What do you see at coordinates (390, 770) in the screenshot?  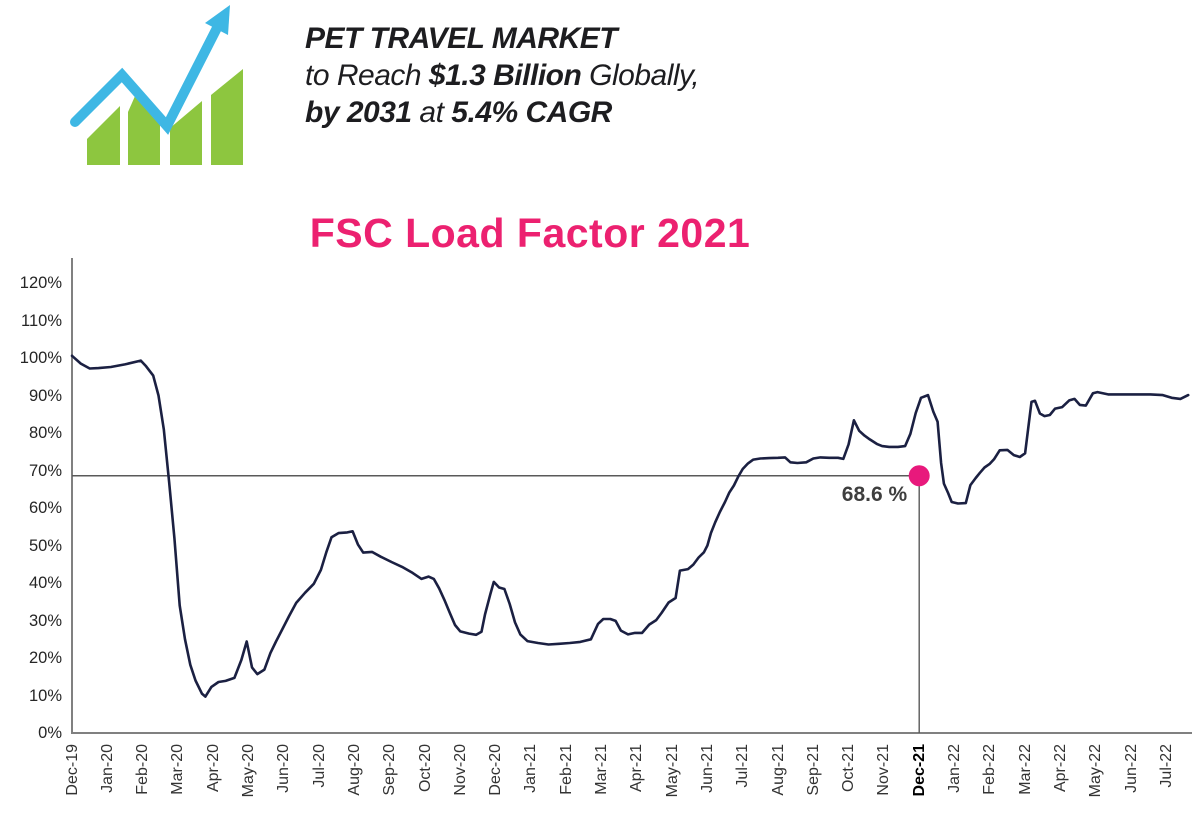 I see `x-tick-label: Sep-20` at bounding box center [390, 770].